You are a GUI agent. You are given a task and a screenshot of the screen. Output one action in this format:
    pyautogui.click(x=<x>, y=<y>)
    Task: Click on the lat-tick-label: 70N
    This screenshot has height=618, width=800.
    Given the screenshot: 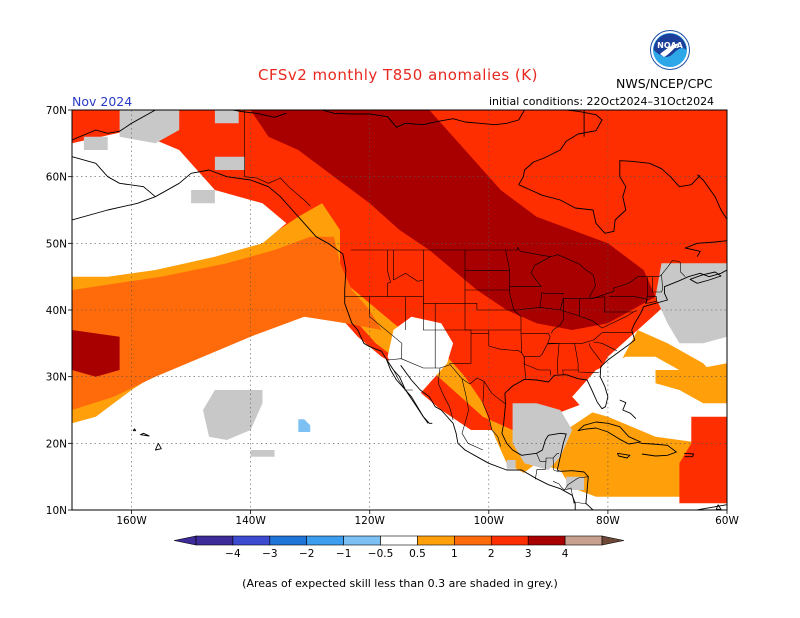 What is the action you would take?
    pyautogui.click(x=56, y=111)
    